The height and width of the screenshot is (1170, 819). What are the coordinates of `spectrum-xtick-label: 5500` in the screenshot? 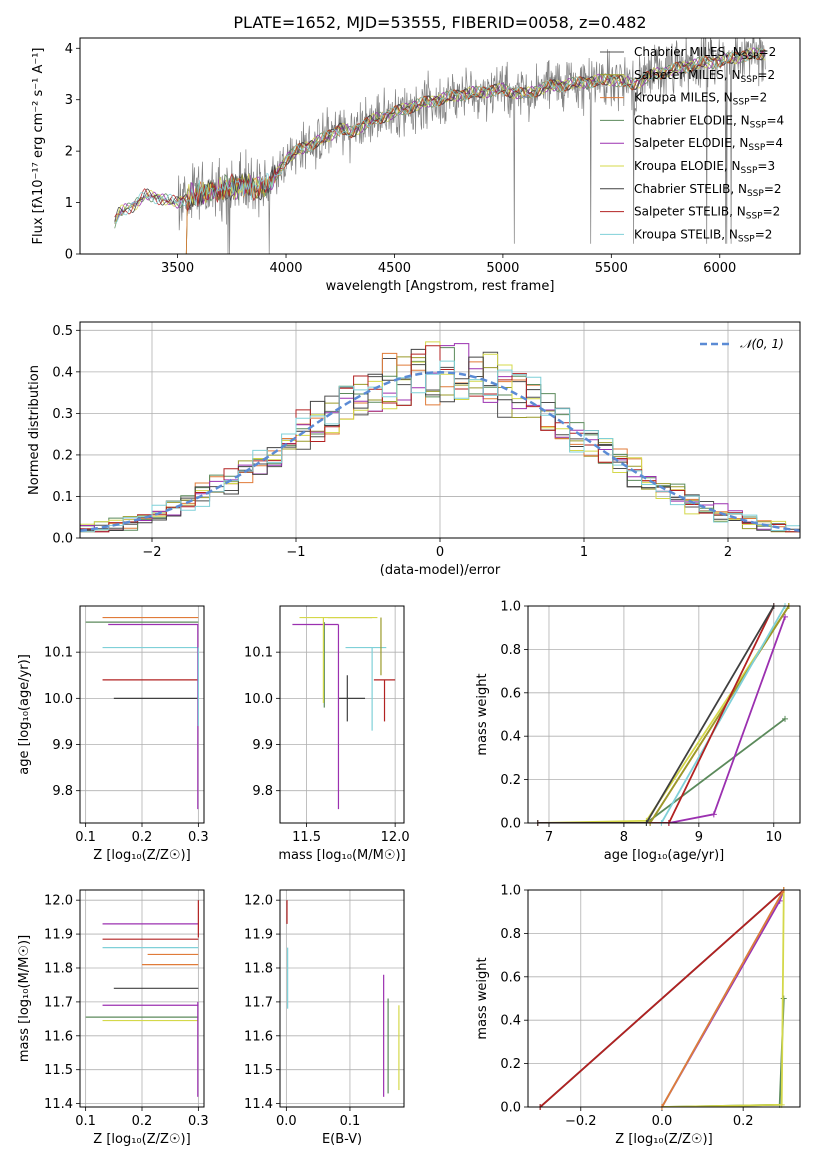 It's located at (611, 268).